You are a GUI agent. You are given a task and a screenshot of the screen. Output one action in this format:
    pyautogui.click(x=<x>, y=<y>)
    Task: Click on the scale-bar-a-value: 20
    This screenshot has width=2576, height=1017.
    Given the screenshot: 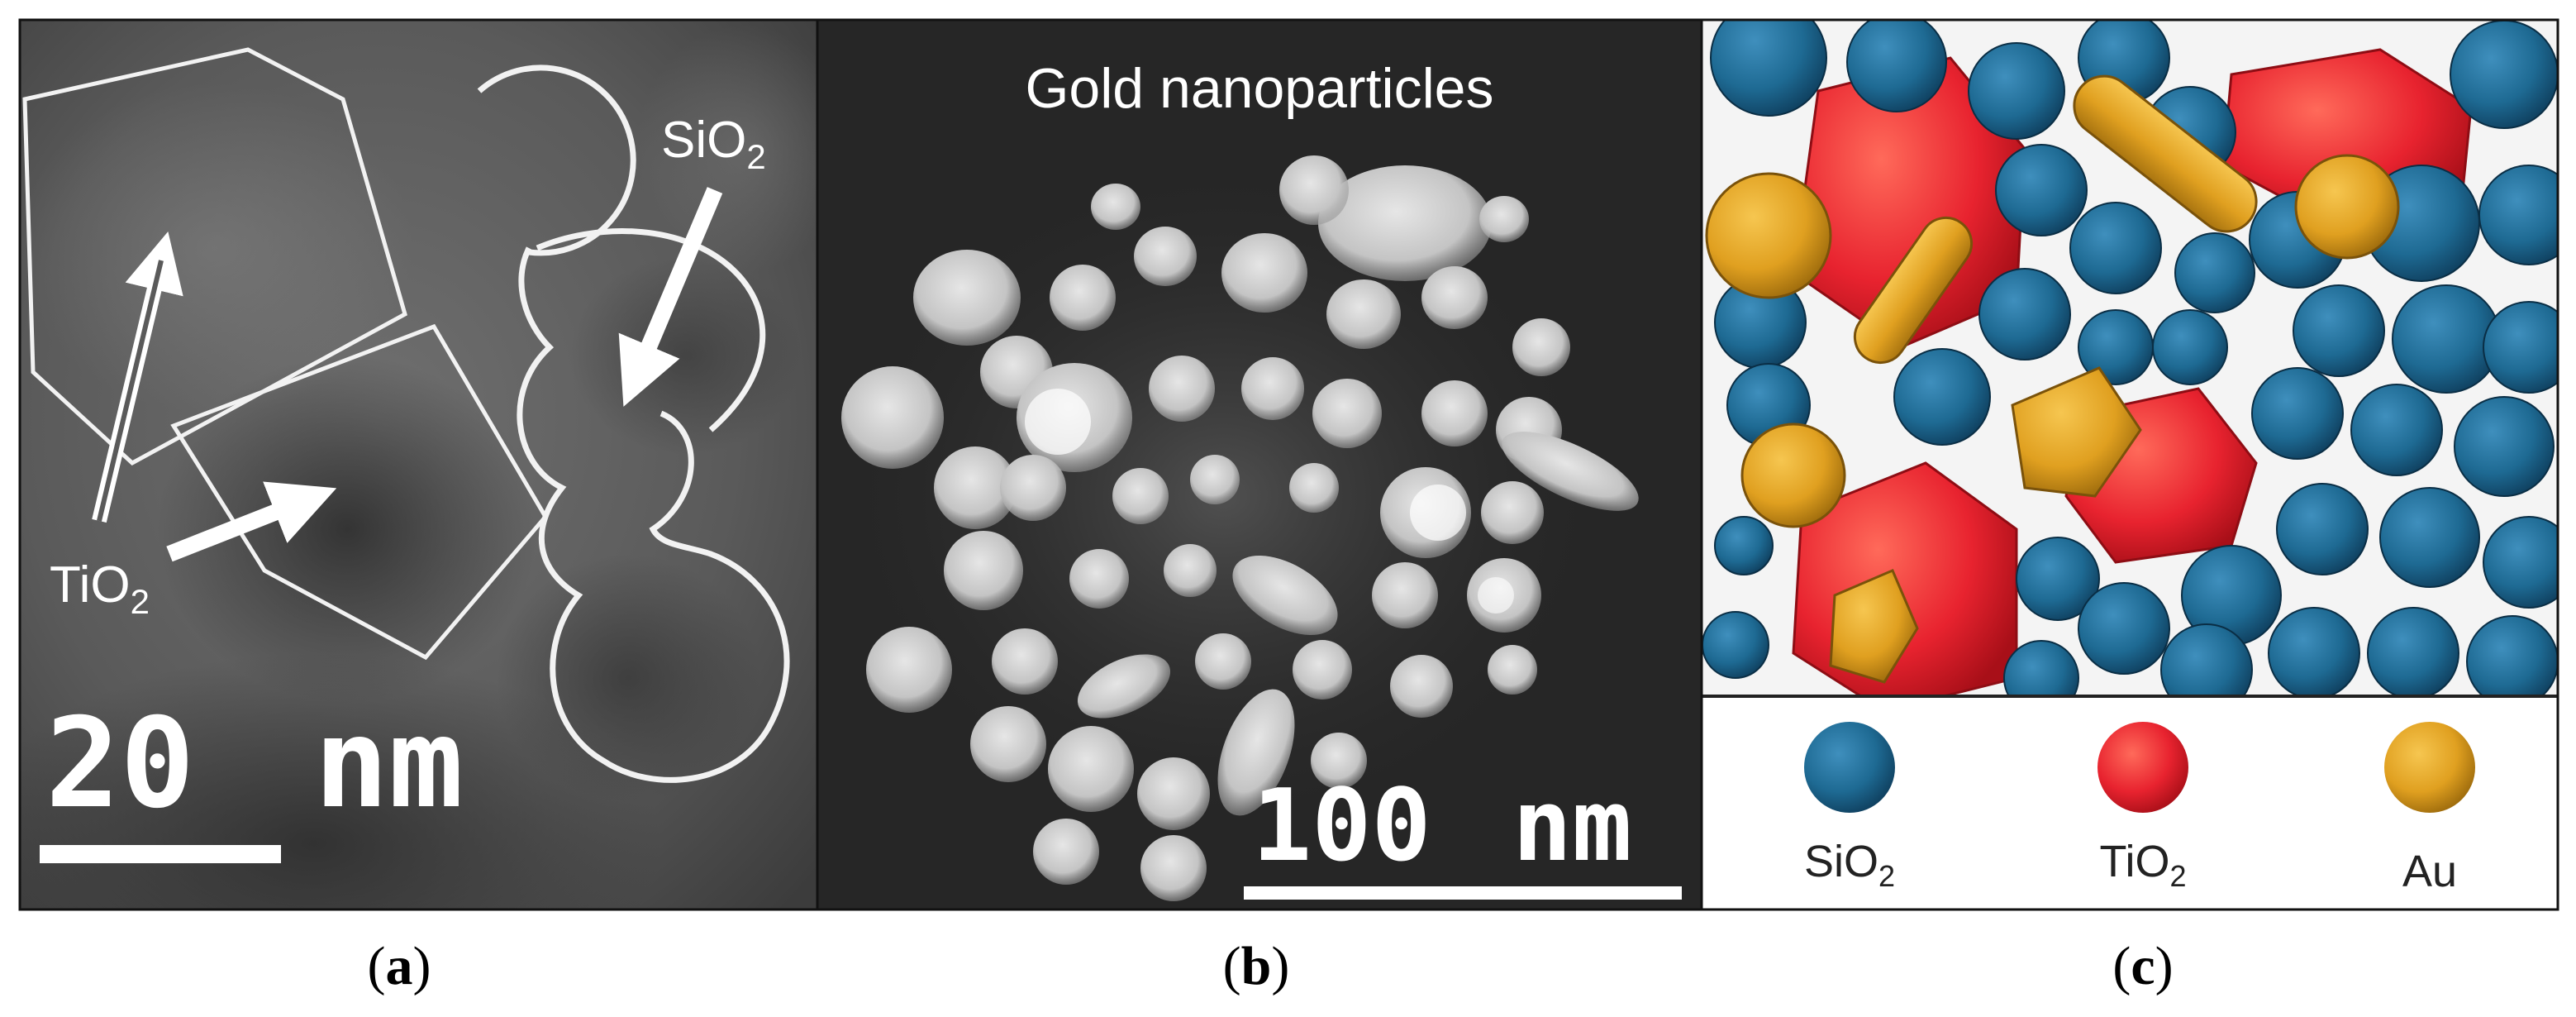 What is the action you would take?
    pyautogui.click(x=120, y=764)
    